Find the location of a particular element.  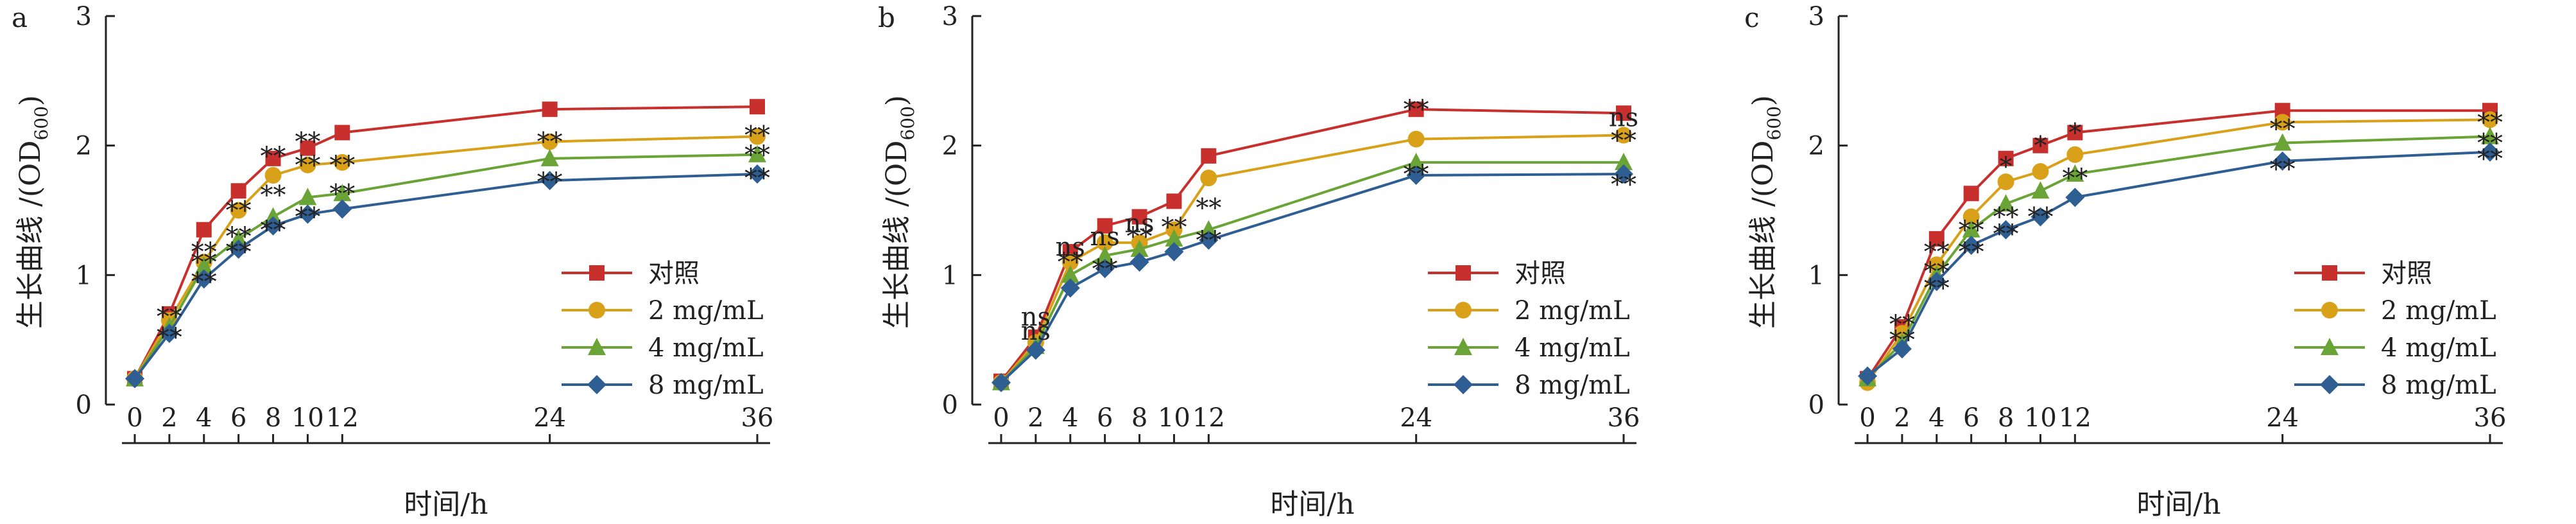

y-axis-title: 生长曲线 /(OD600) is located at coordinates (33, 212).